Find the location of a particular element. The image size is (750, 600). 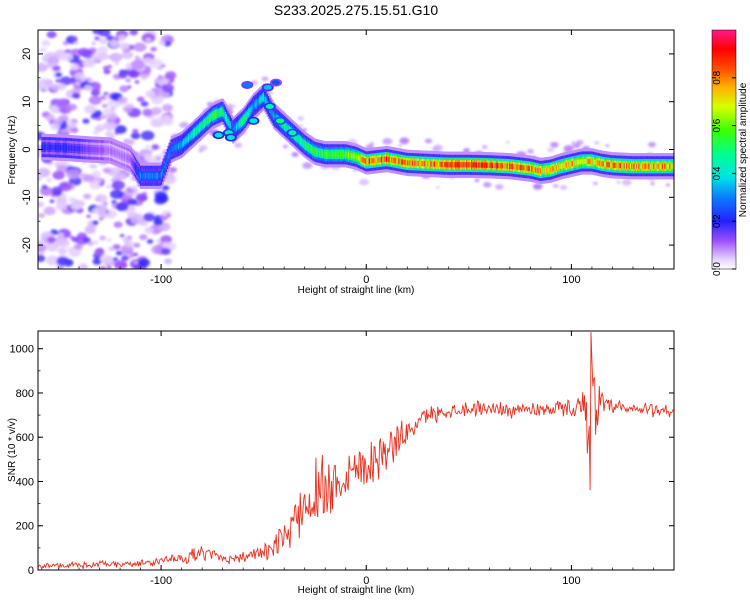

colorbar-tick-label: 0.2 is located at coordinates (717, 221).